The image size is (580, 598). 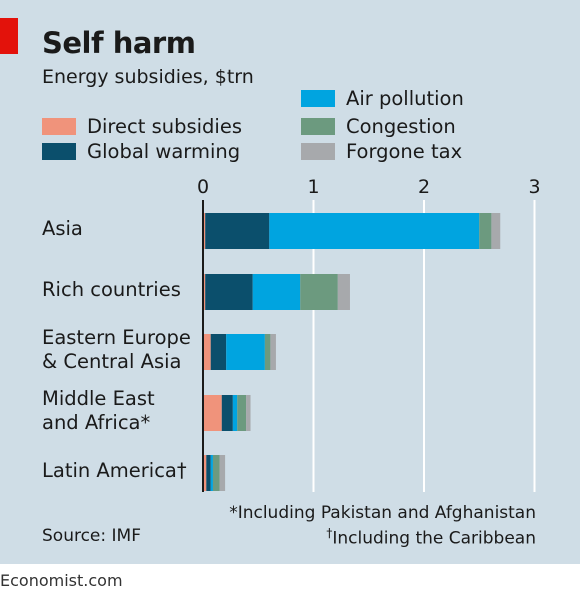 I want to click on category-label-line: Asia, so click(x=62, y=228).